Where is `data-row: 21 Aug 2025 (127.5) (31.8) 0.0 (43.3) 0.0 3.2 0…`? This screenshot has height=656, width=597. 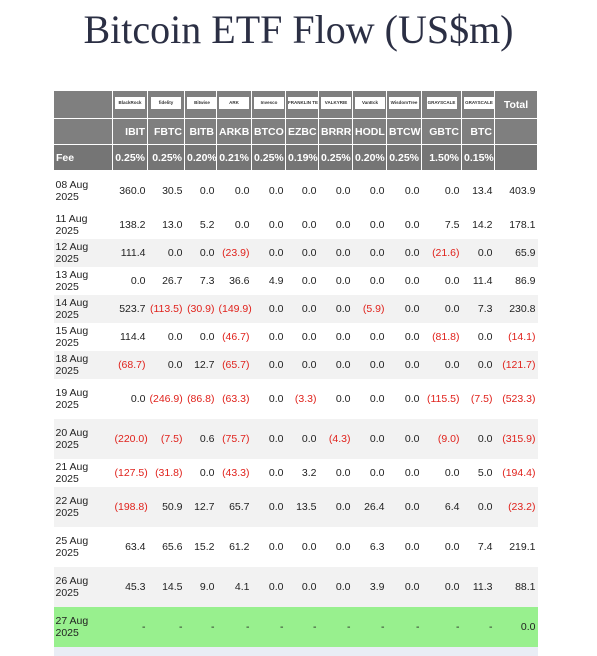
data-row: 21 Aug 2025 (127.5) (31.8) 0.0 (43.3) 0.0 3.2 0… is located at coordinates (296, 473).